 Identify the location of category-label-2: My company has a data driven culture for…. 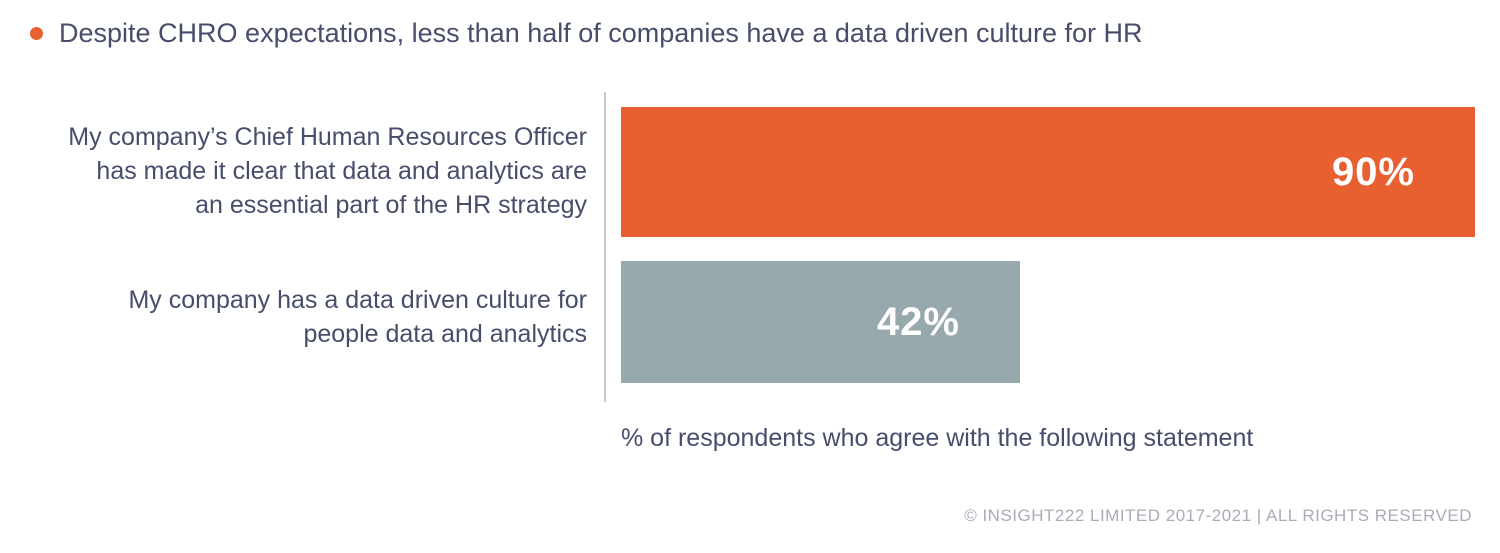
(293, 317).